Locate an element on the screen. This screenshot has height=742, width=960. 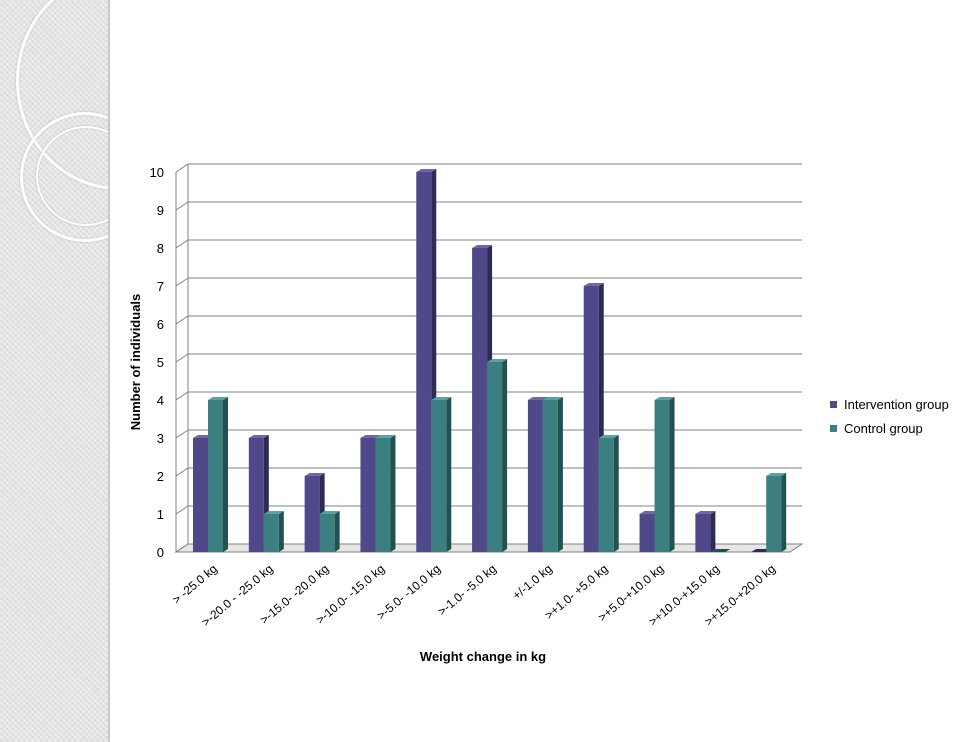
legend-swatch-intervention is located at coordinates (833, 404).